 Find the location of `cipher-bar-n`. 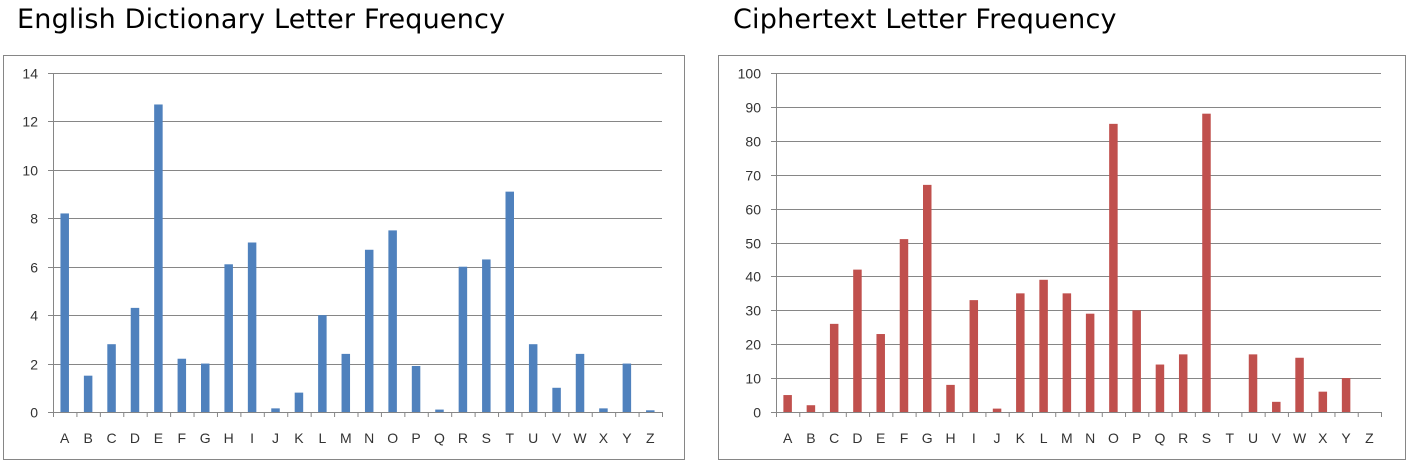

cipher-bar-n is located at coordinates (1090, 362).